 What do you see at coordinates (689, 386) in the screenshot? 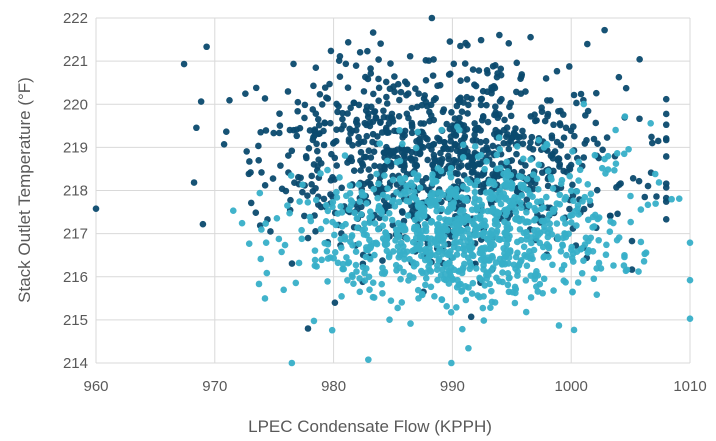
I see `x-tick-label: 1010` at bounding box center [689, 386].